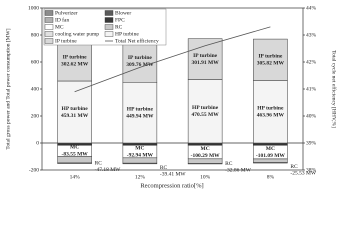  Describe the element at coordinates (311, 89) in the screenshot. I see `y2-tick-label: 41%` at that location.